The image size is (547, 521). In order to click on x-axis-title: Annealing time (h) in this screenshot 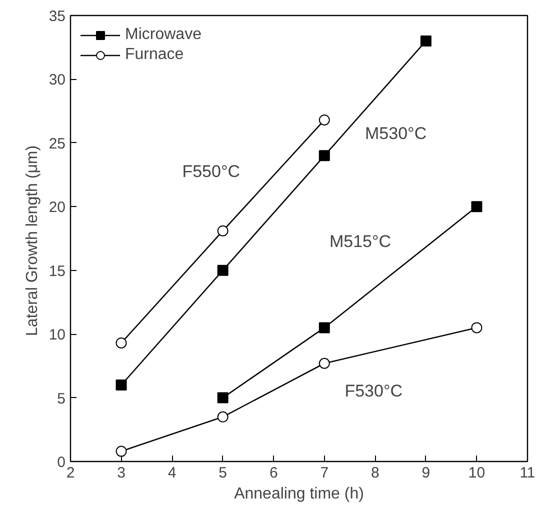, I will do `click(299, 494)`.